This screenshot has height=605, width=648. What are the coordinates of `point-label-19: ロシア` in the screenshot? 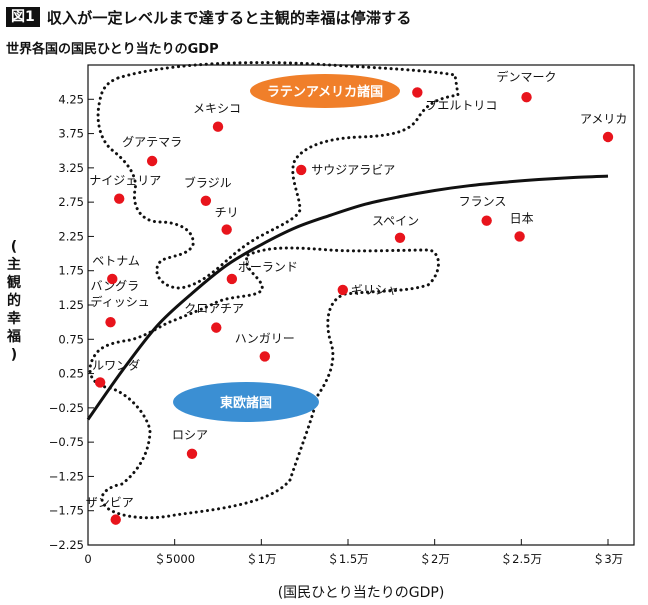 It's located at (190, 435).